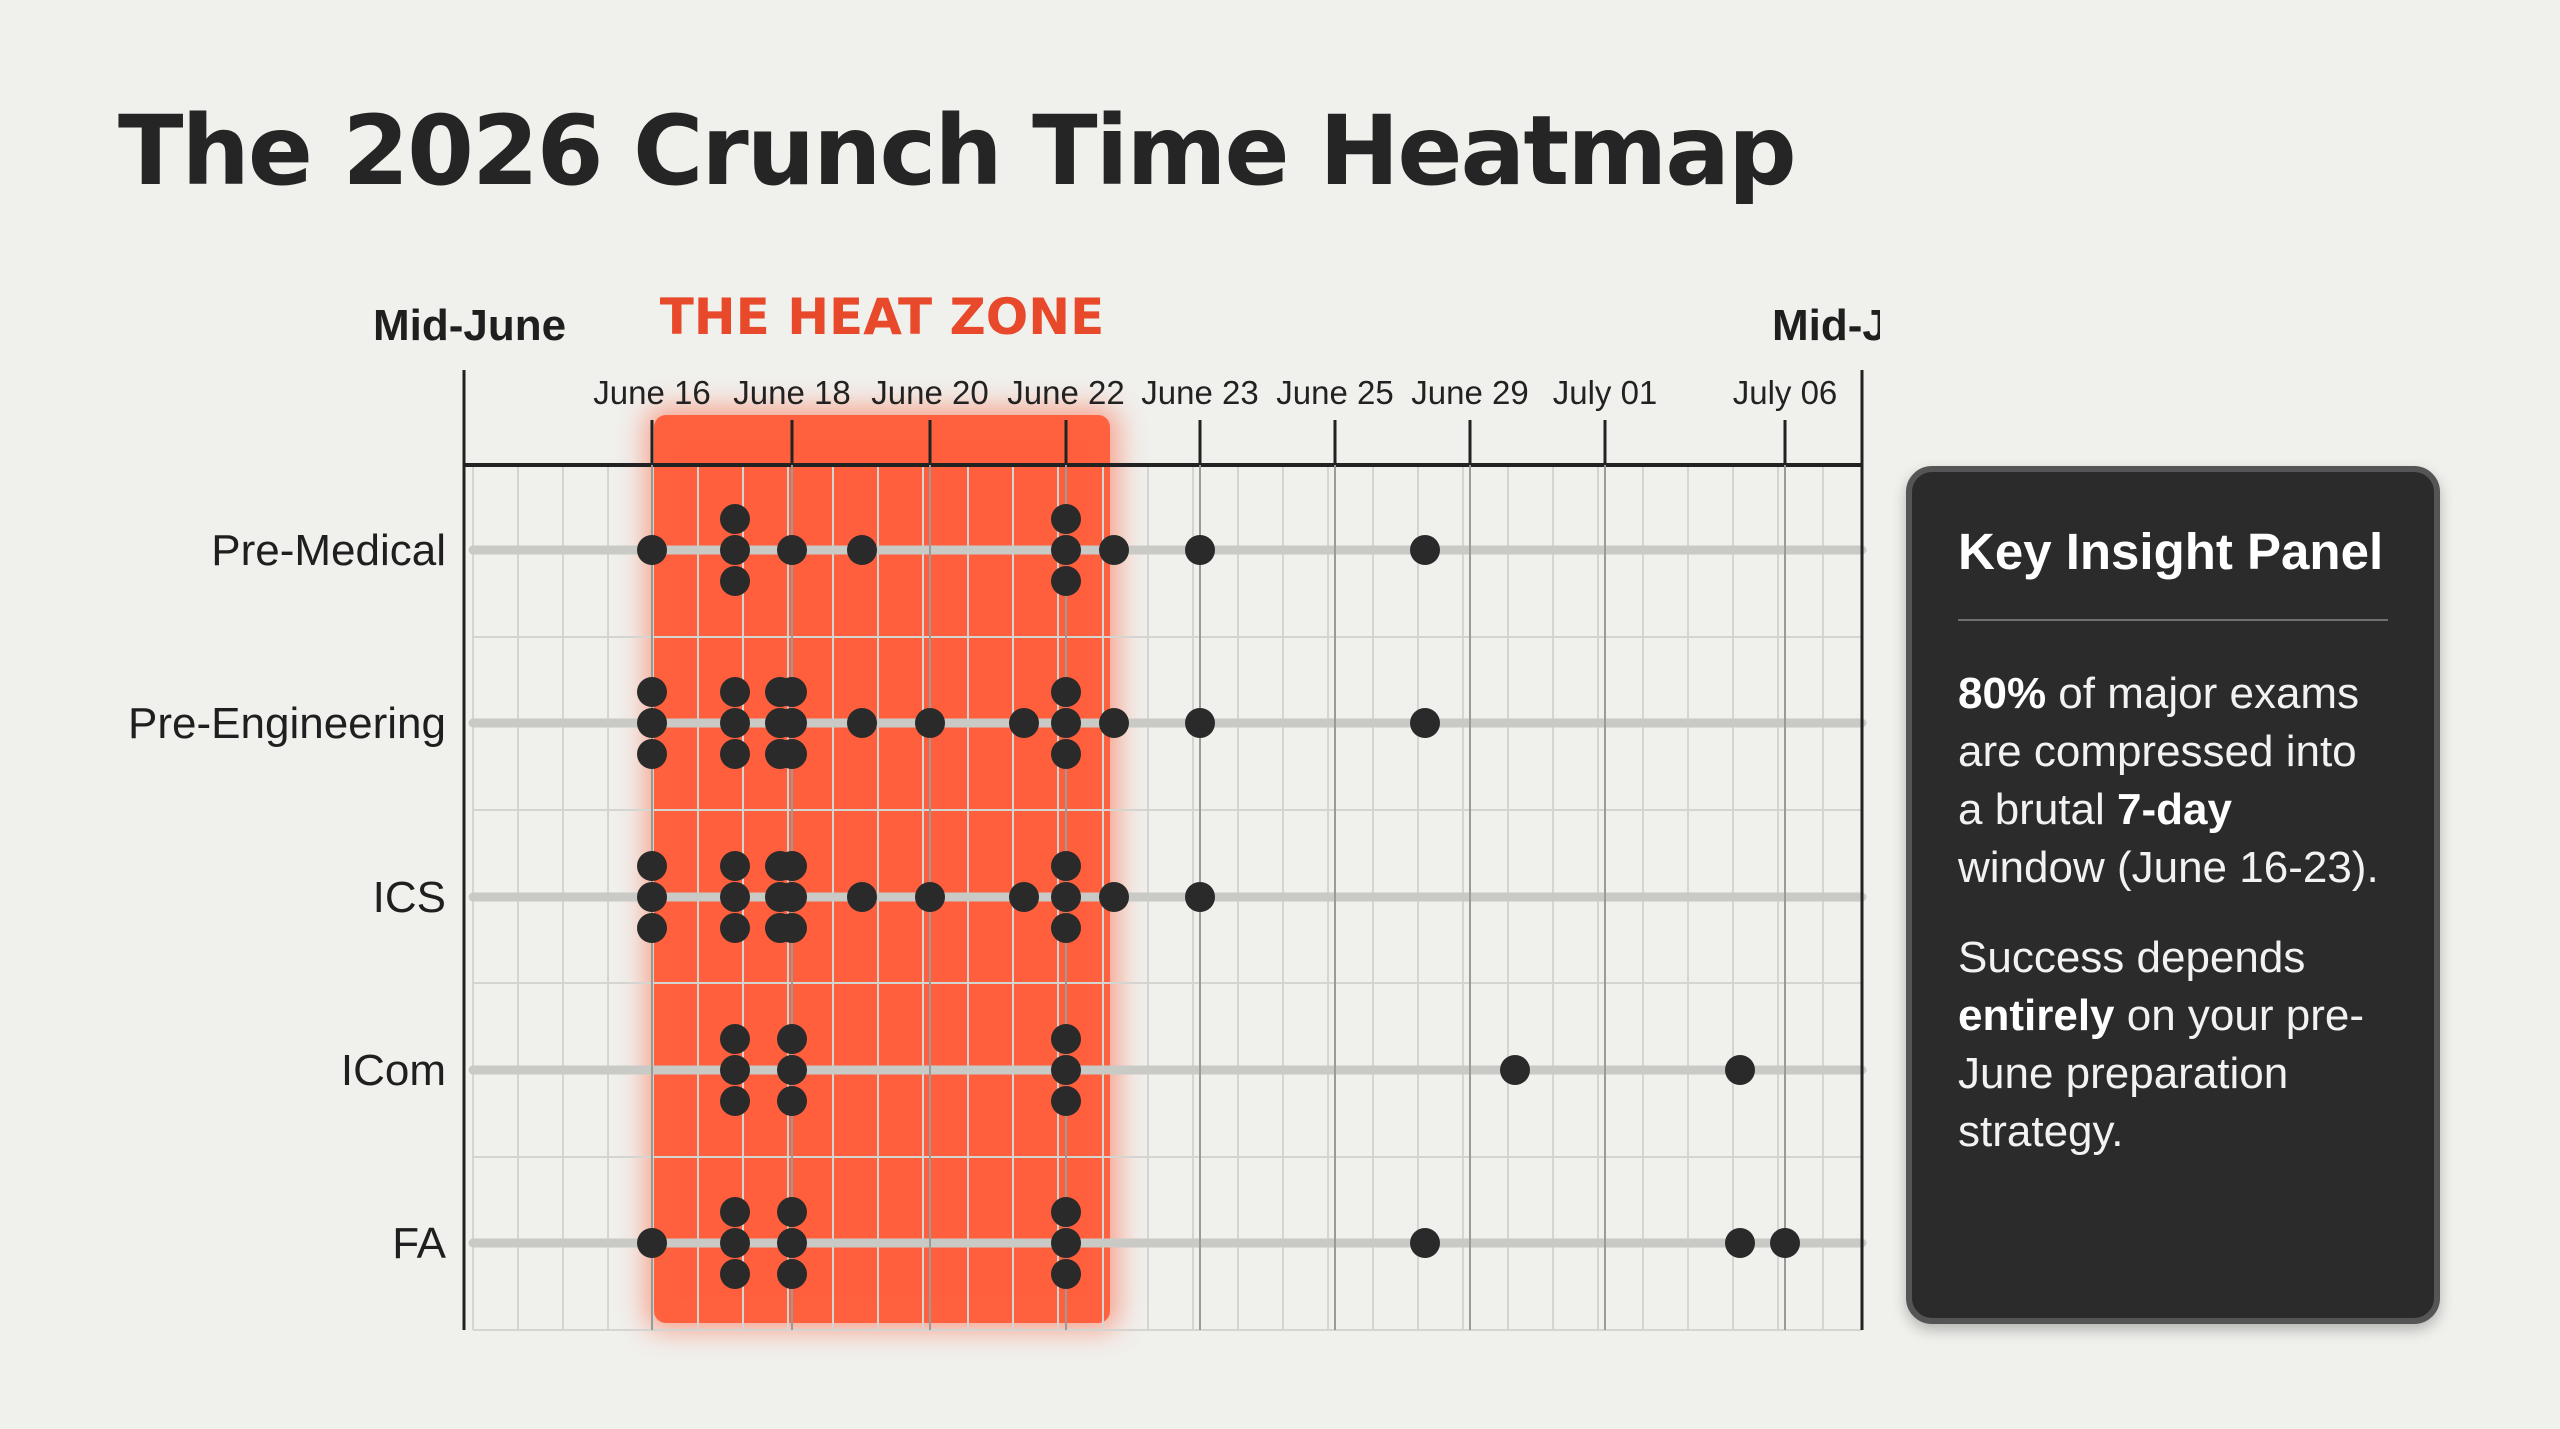  Describe the element at coordinates (2173, 620) in the screenshot. I see `panel-divider` at that location.